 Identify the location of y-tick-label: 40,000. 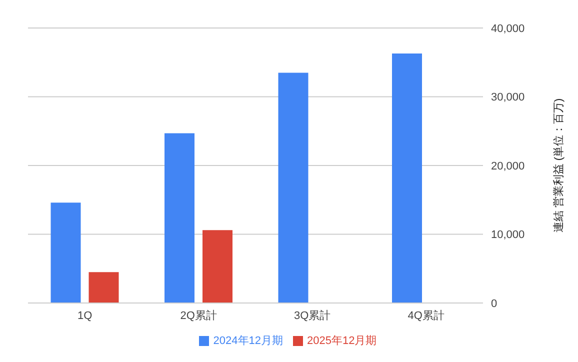
(508, 28).